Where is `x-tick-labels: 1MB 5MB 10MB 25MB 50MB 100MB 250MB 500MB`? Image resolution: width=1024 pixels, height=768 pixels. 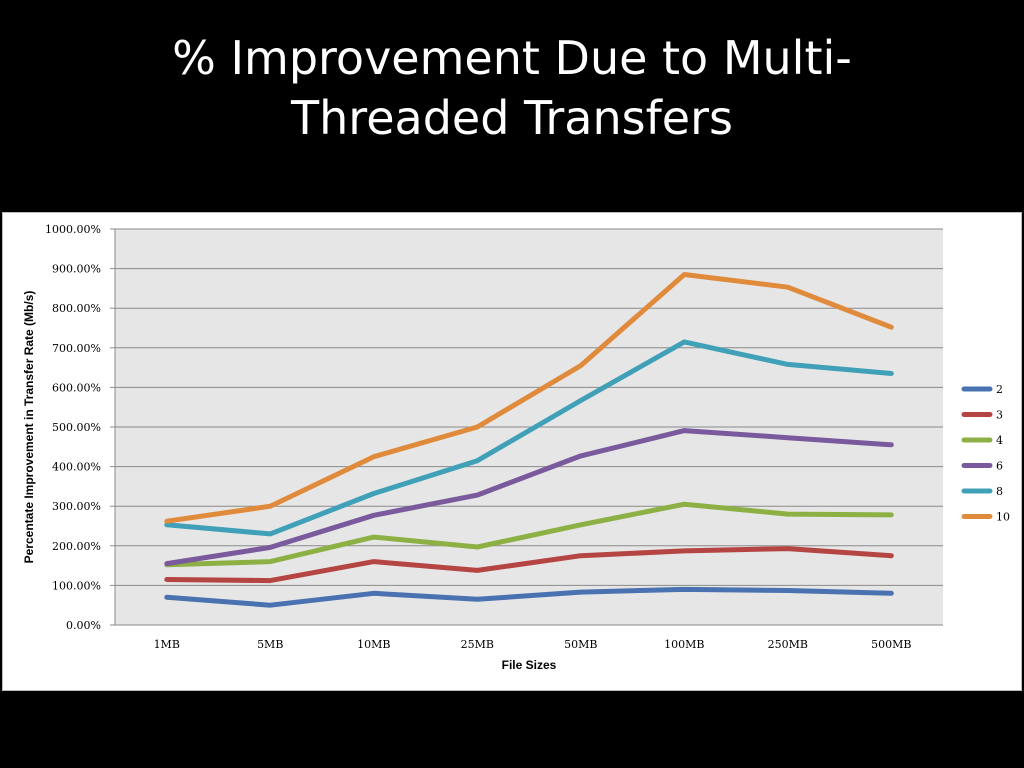 x-tick-labels: 1MB 5MB 10MB 25MB 50MB 100MB 250MB 500MB is located at coordinates (533, 644).